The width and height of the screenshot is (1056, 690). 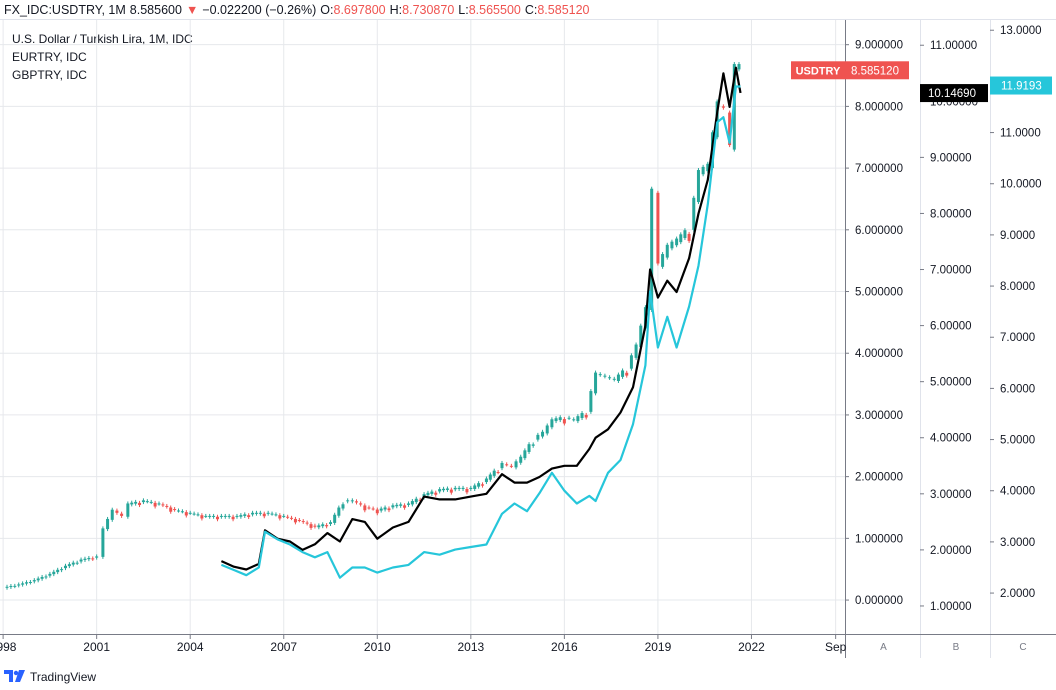 I want to click on x-tick-label: 2001, so click(x=96, y=647).